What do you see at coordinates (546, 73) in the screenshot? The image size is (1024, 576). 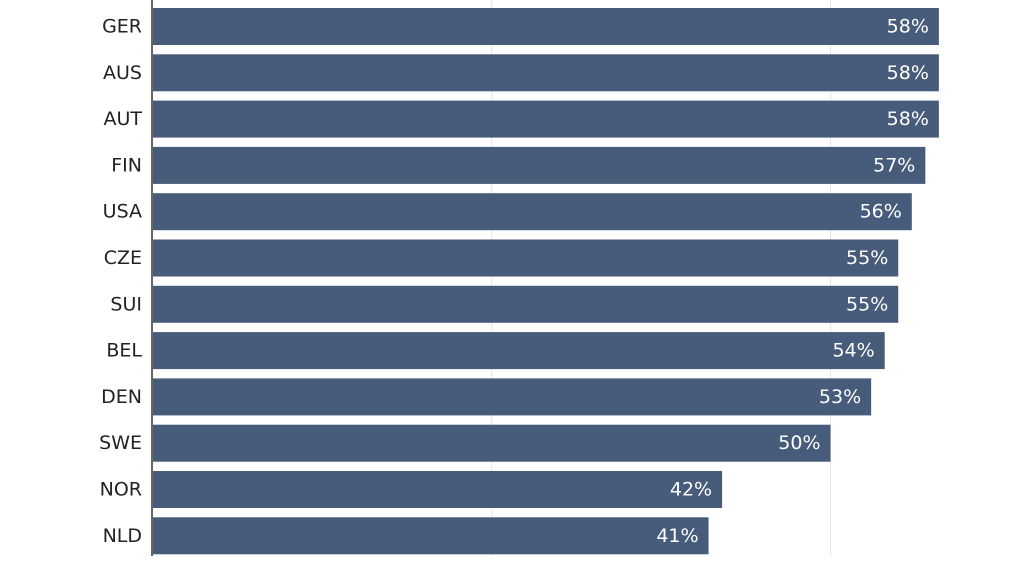 I see `bar-aus` at bounding box center [546, 73].